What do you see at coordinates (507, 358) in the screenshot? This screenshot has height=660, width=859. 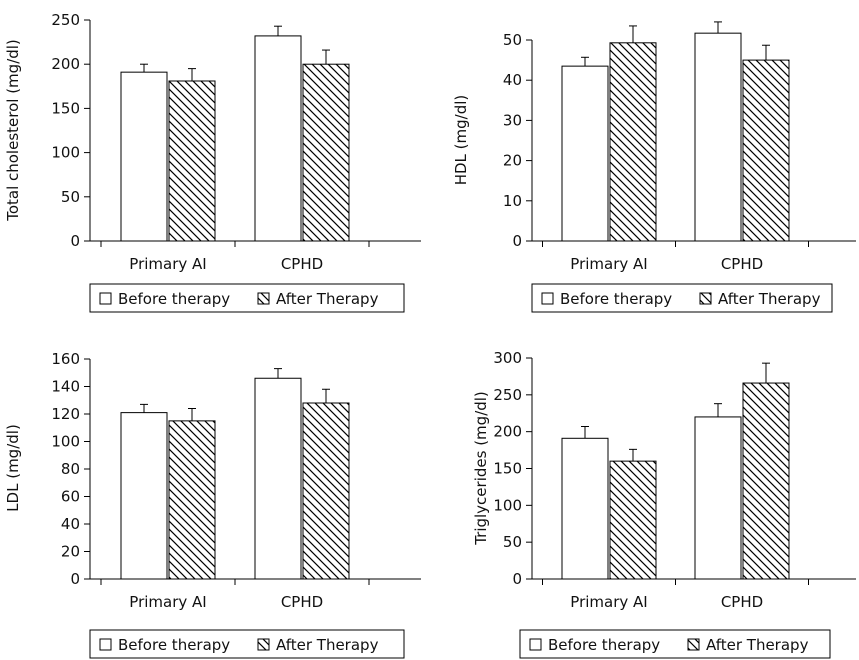 I see `y-tick-label: 300` at bounding box center [507, 358].